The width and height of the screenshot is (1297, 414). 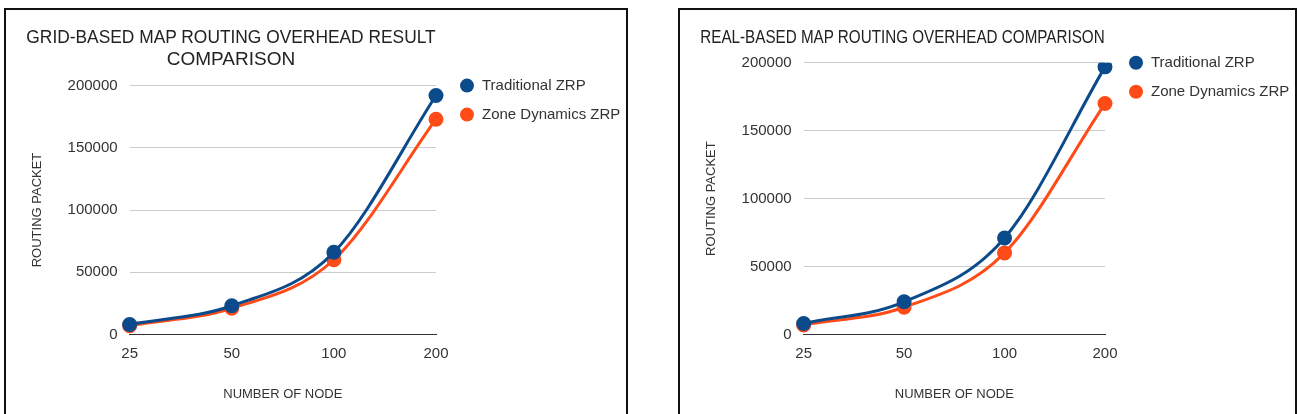 I want to click on chart-title: GRID-BASED MAP ROUTING OVERHEAD RESULT COMPARISON, so click(x=231, y=47).